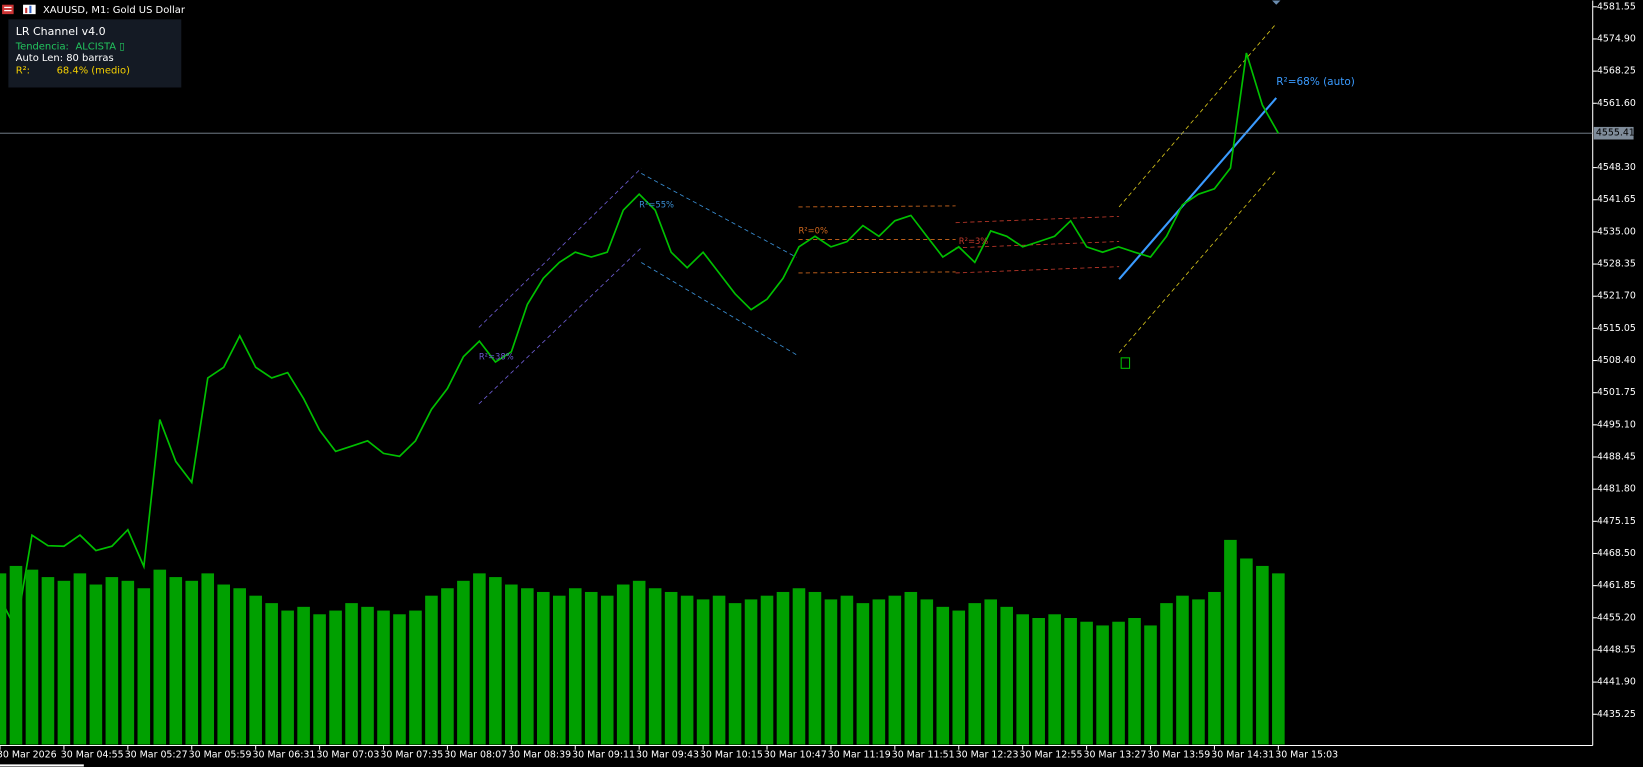  Describe the element at coordinates (28, 754) in the screenshot. I see `x-tick-label: 30 Mar 2026` at that location.